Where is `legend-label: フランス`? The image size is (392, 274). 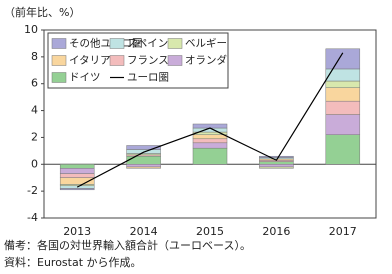
legend-label: フランス is located at coordinates (148, 61).